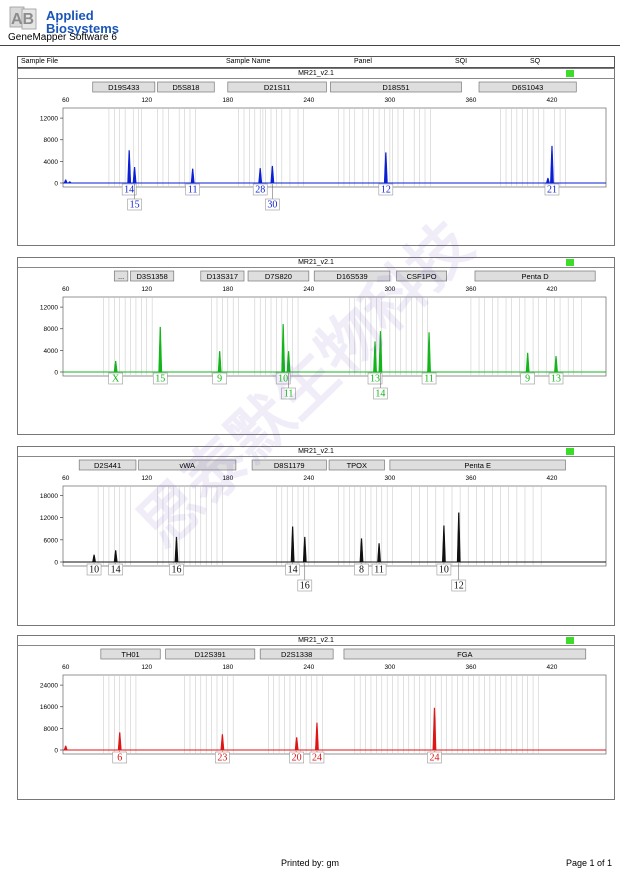 This screenshot has width=620, height=877. Describe the element at coordinates (297, 758) in the screenshot. I see `allele-call-label: 20` at that location.